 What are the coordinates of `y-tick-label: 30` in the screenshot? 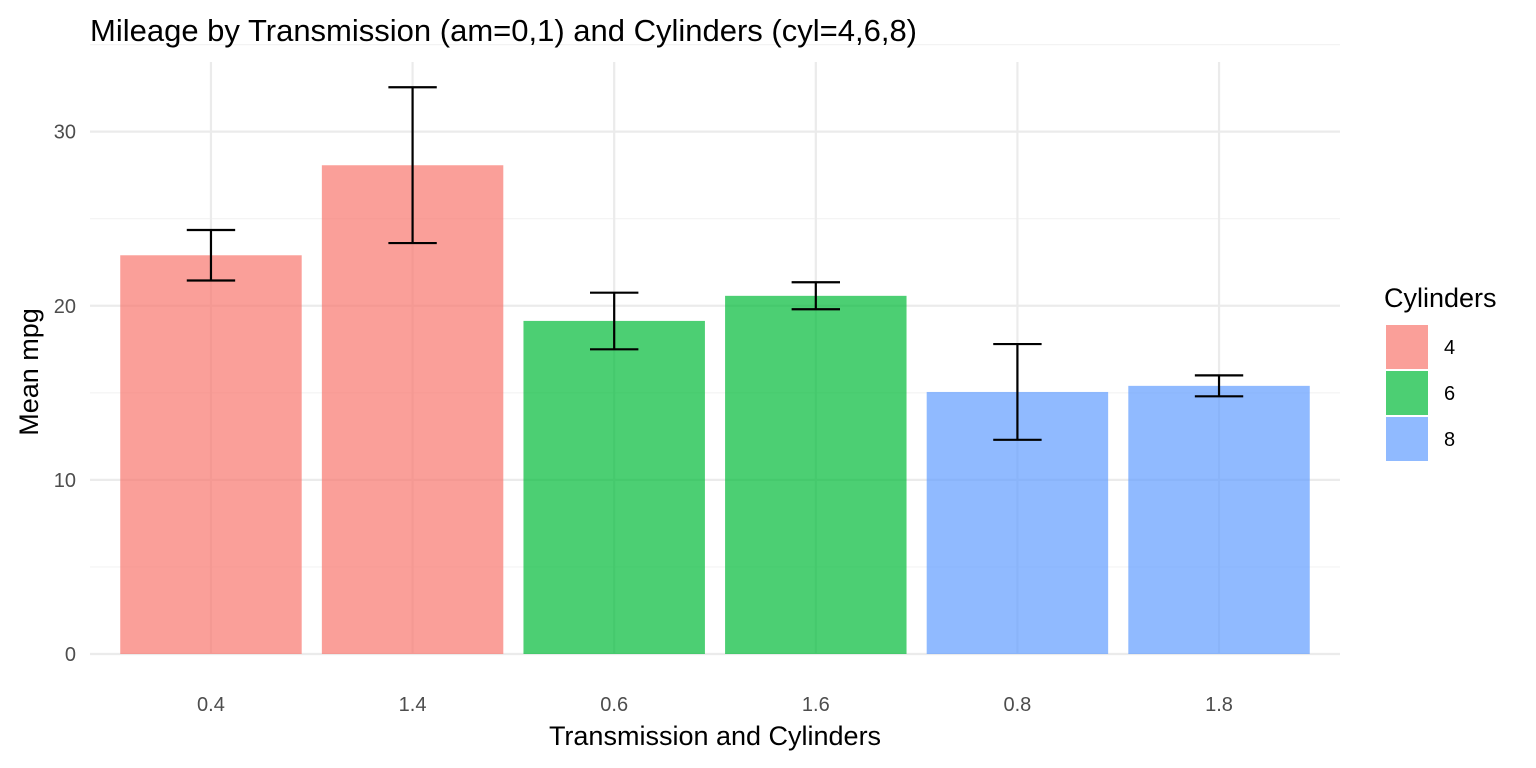 It's located at (65, 133).